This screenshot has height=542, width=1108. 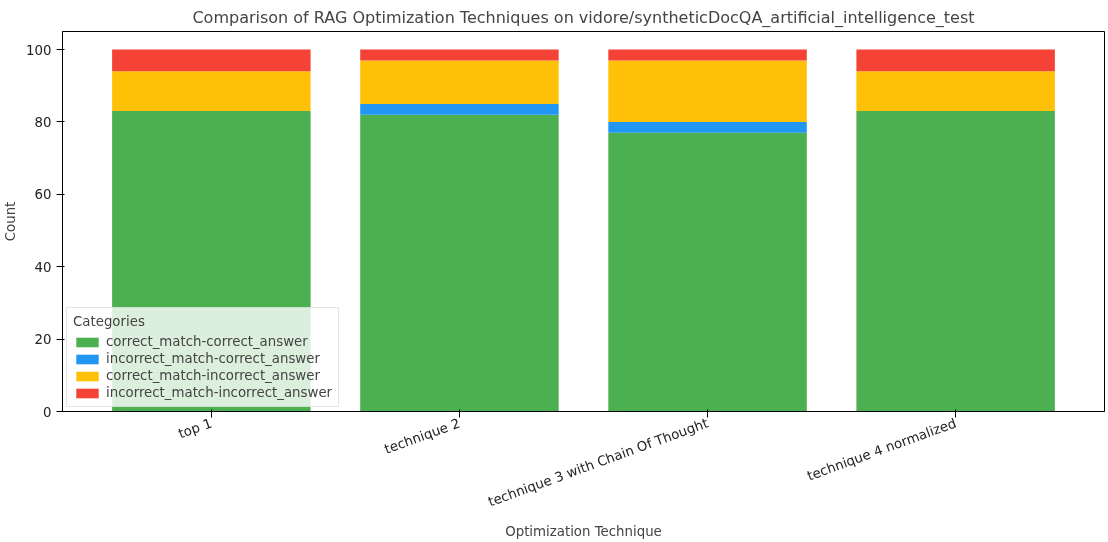 What do you see at coordinates (583, 17) in the screenshot?
I see `chart-title: Comparison of RAG Optimization Techniques on vidore/syntheticDocQA_artificial_intelligence_test` at bounding box center [583, 17].